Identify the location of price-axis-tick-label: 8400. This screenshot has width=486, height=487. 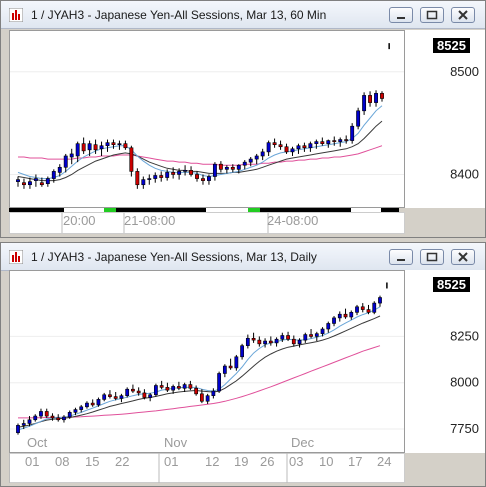
(464, 173).